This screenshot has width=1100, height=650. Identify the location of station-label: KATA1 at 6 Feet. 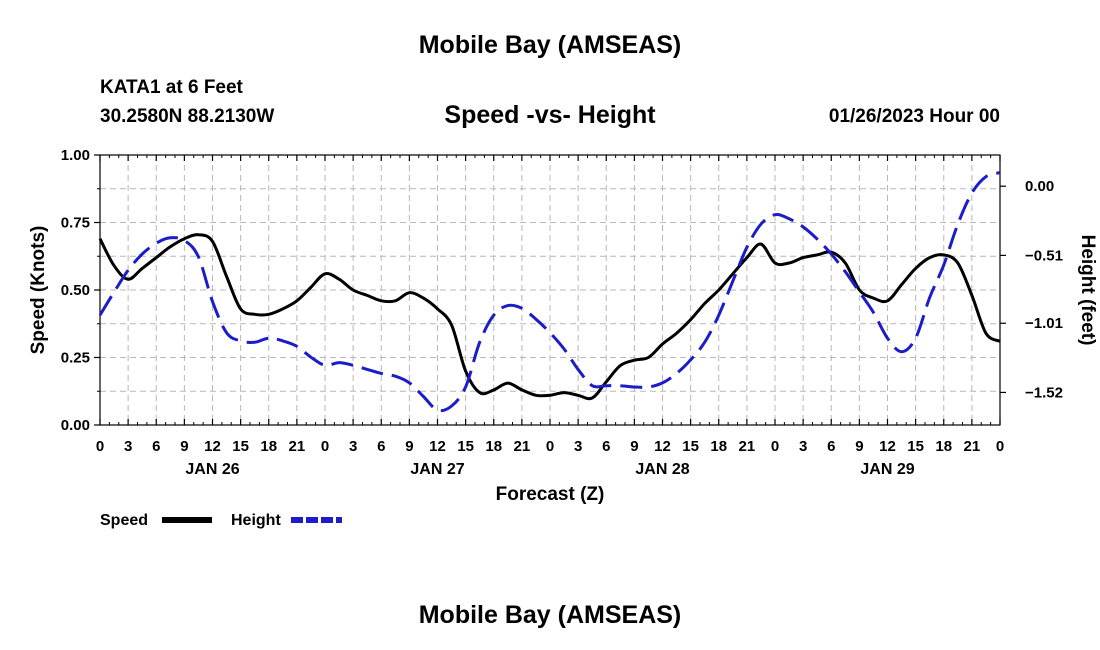
(171, 87).